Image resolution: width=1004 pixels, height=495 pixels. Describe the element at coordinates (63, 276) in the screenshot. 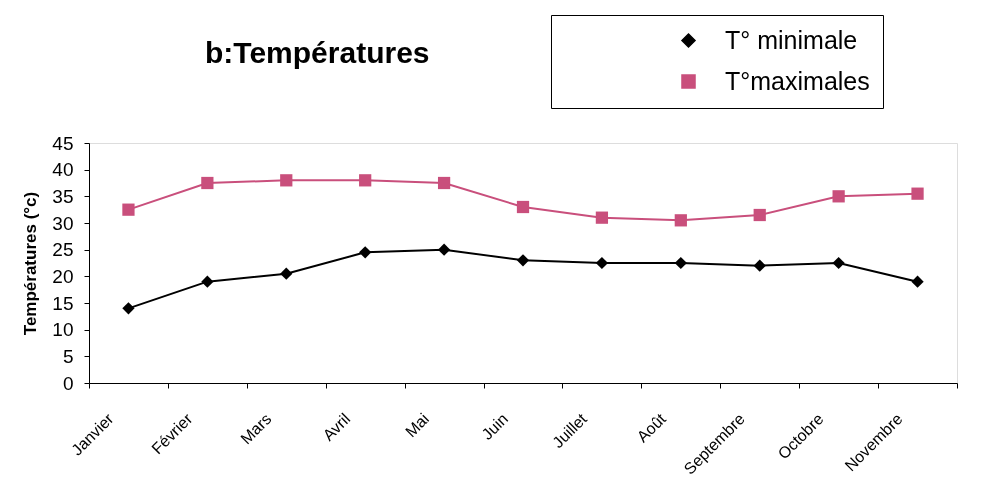

I see `y-tick-label: 20` at that location.